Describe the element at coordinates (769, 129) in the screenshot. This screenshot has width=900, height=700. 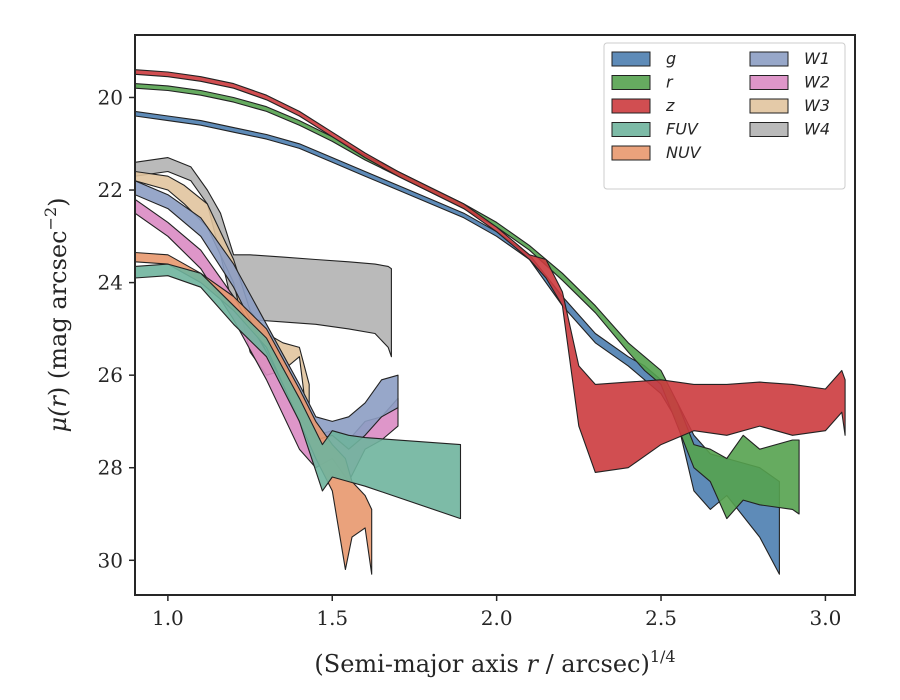
I see `legend-swatch-w4` at that location.